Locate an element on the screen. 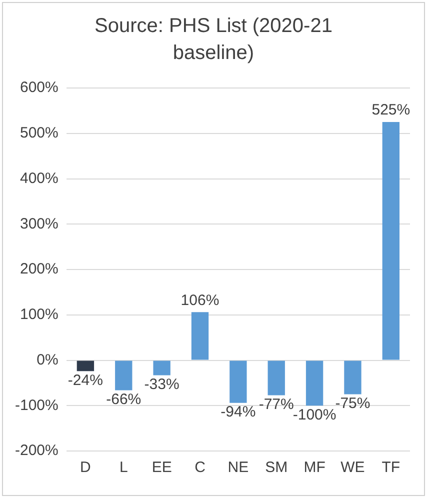  x-tick-label: C is located at coordinates (200, 467).